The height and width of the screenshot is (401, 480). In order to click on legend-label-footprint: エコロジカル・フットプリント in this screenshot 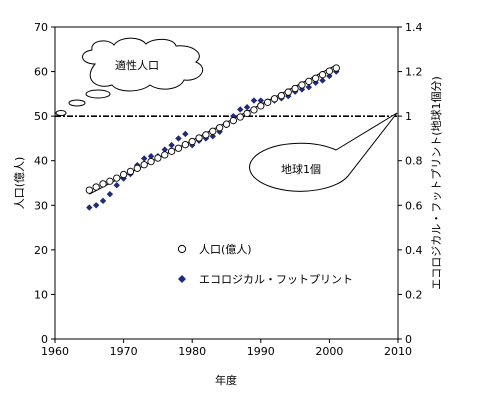, I will do `click(276, 279)`.